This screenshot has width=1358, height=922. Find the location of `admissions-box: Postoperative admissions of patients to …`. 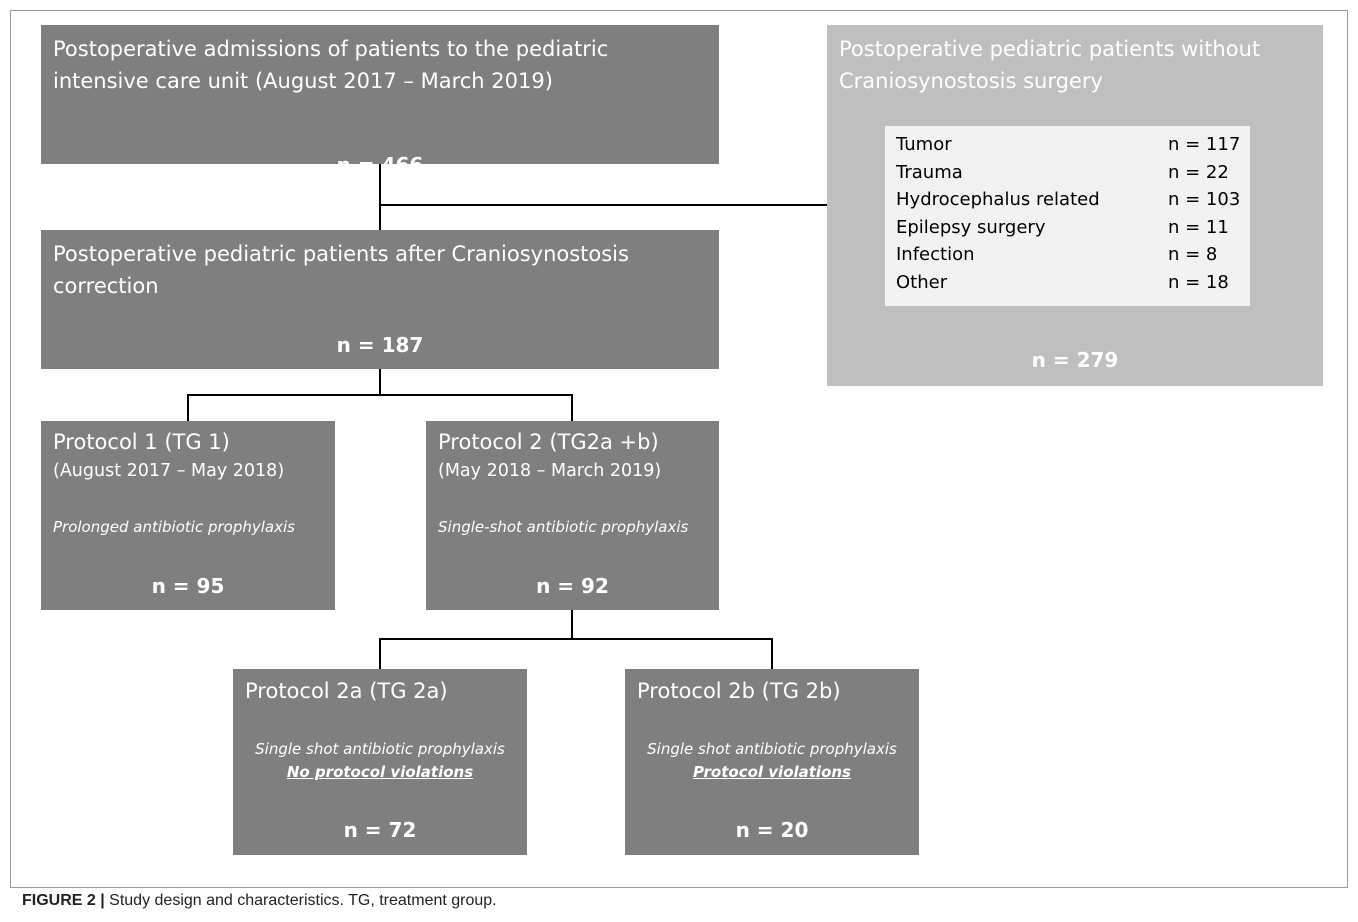

admissions-box: Postoperative admissions of patients to … is located at coordinates (380, 101).